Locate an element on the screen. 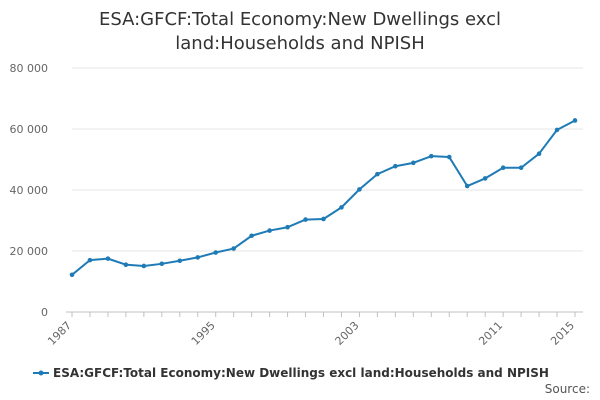  y-tick-label: 60 000 is located at coordinates (29, 129).